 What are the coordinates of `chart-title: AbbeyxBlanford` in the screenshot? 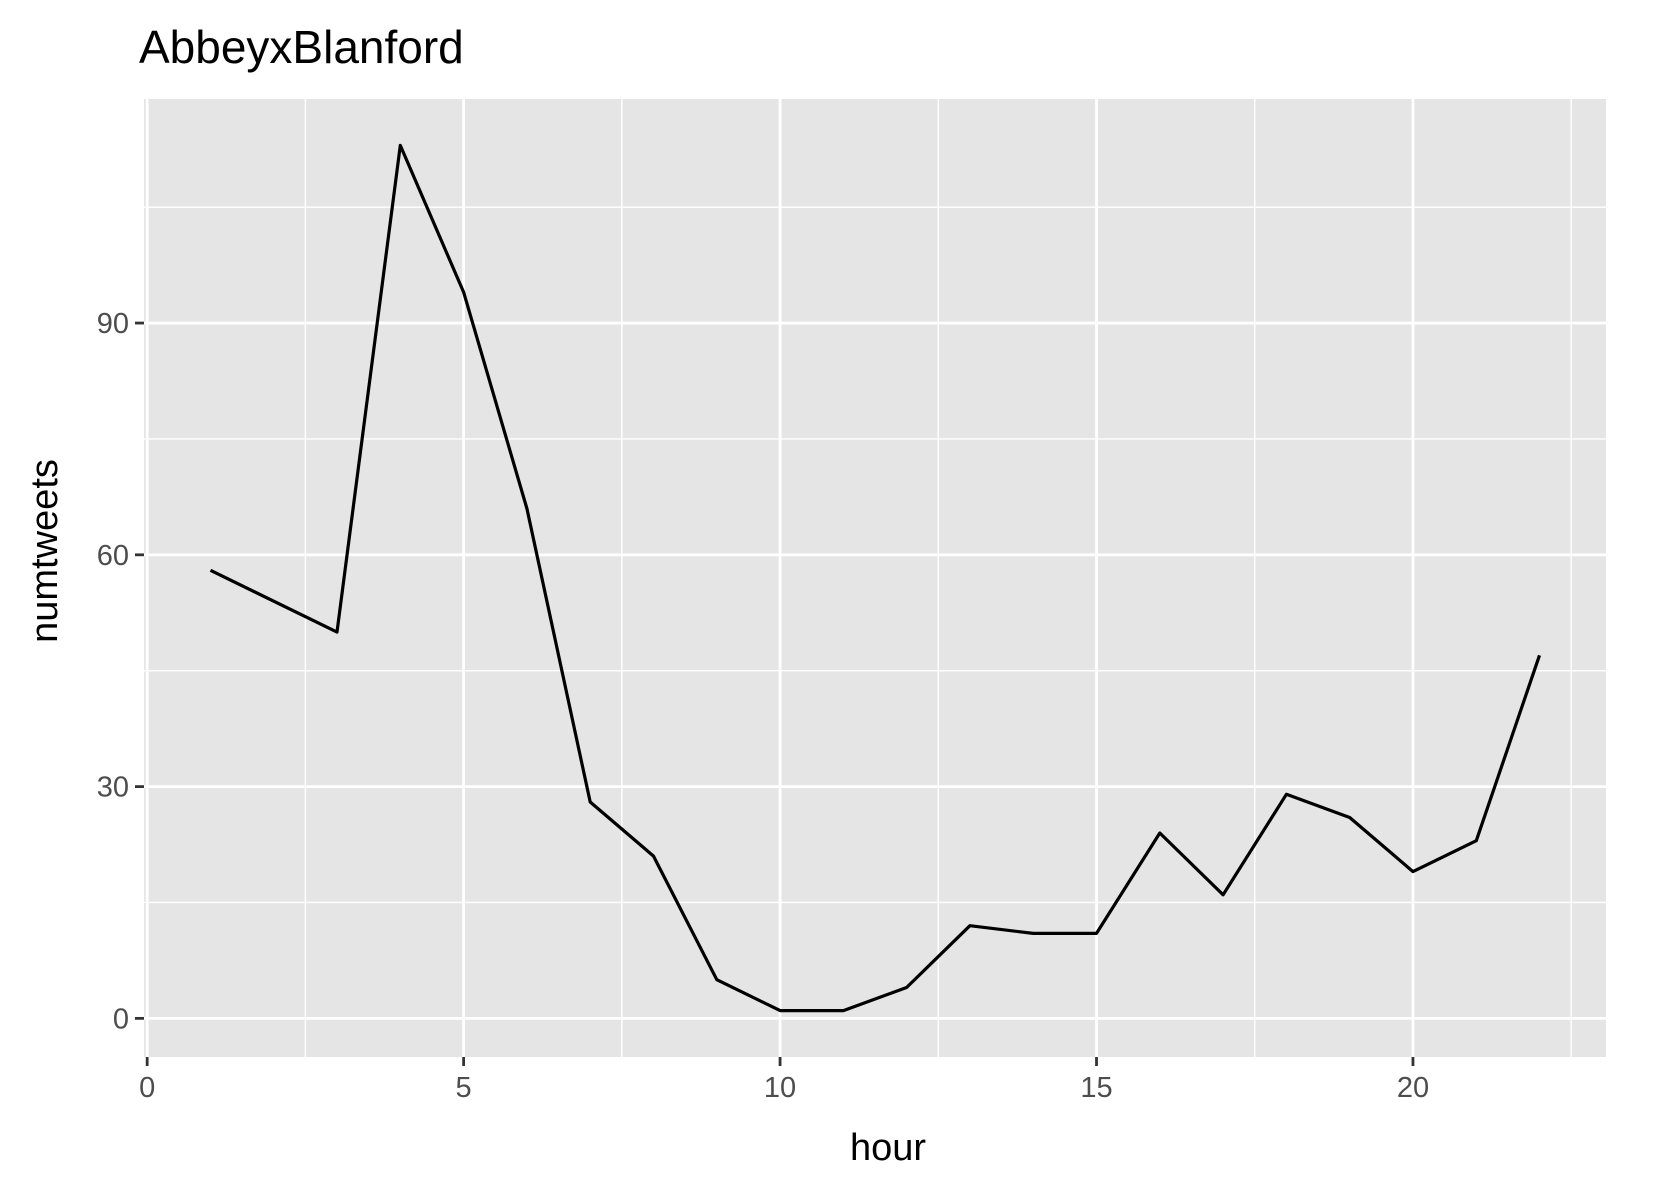 It's located at (301, 47).